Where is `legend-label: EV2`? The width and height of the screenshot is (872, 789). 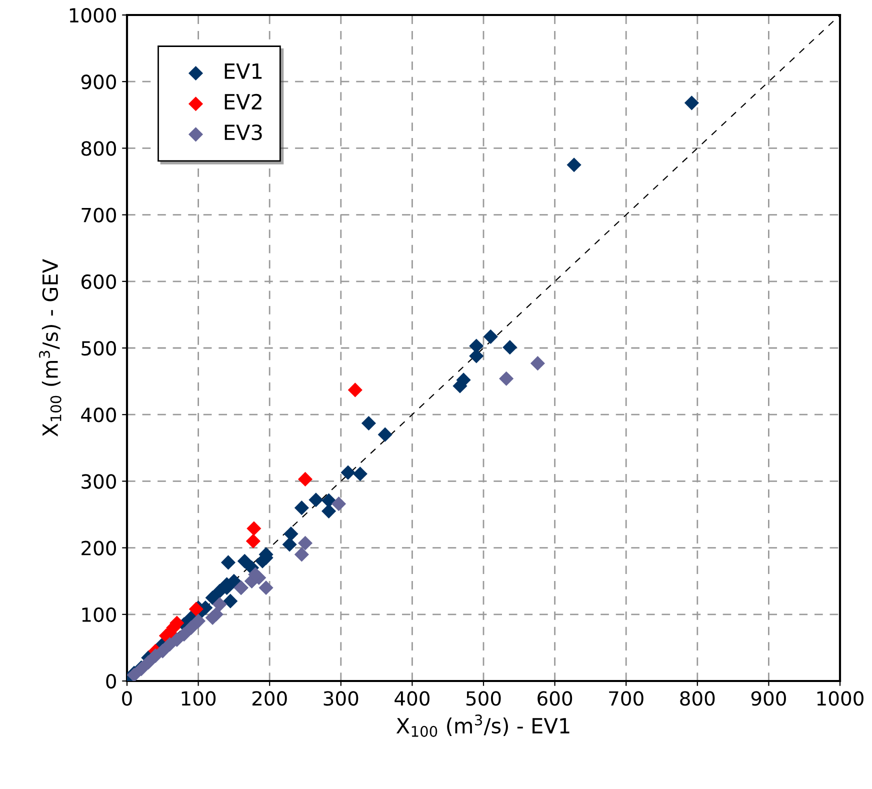 legend-label: EV2 is located at coordinates (243, 102).